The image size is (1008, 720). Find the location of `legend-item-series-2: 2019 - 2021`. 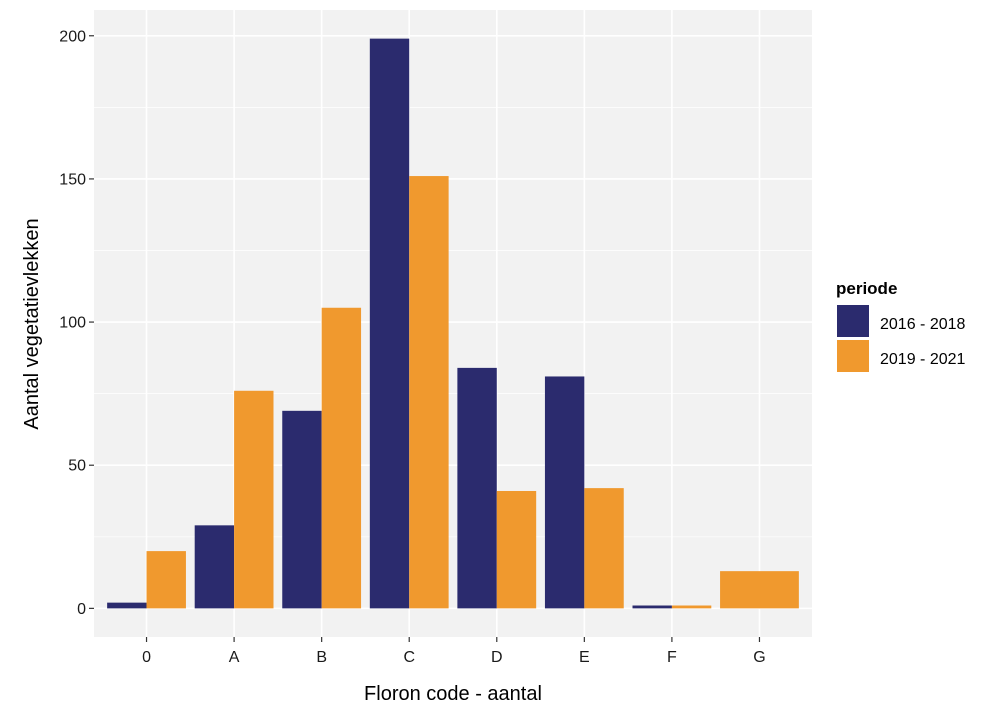

legend-item-series-2: 2019 - 2021 is located at coordinates (901, 356).